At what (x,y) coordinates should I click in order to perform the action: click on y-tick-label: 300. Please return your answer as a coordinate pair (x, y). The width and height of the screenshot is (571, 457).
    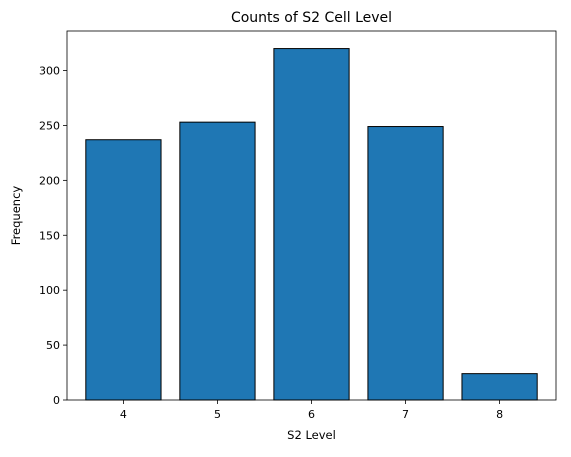
    Looking at the image, I should click on (49, 71).